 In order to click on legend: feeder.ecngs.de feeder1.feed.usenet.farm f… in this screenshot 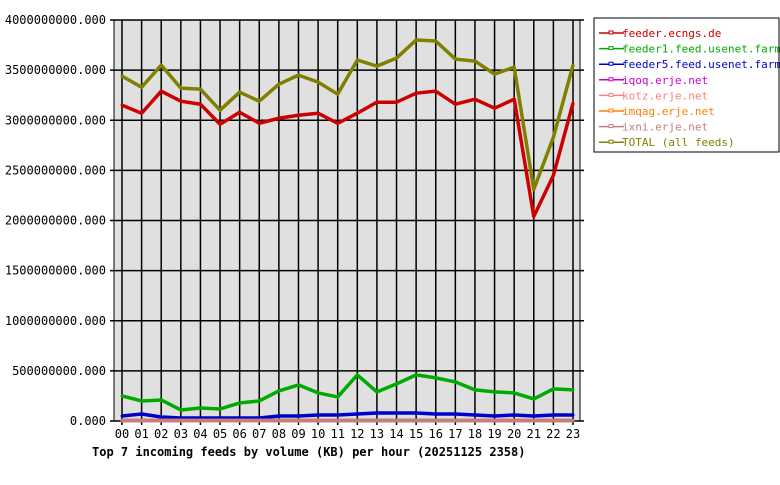, I will do `click(686, 85)`.